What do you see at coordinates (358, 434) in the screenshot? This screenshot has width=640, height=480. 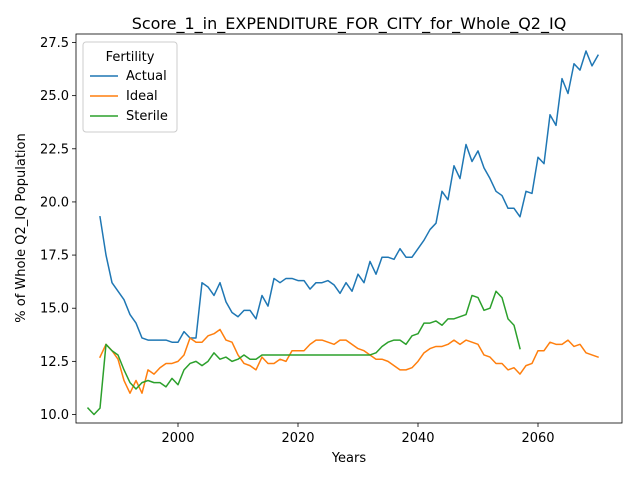 I see `x-axis-ticks: 2000 2020 2040 2060` at bounding box center [358, 434].